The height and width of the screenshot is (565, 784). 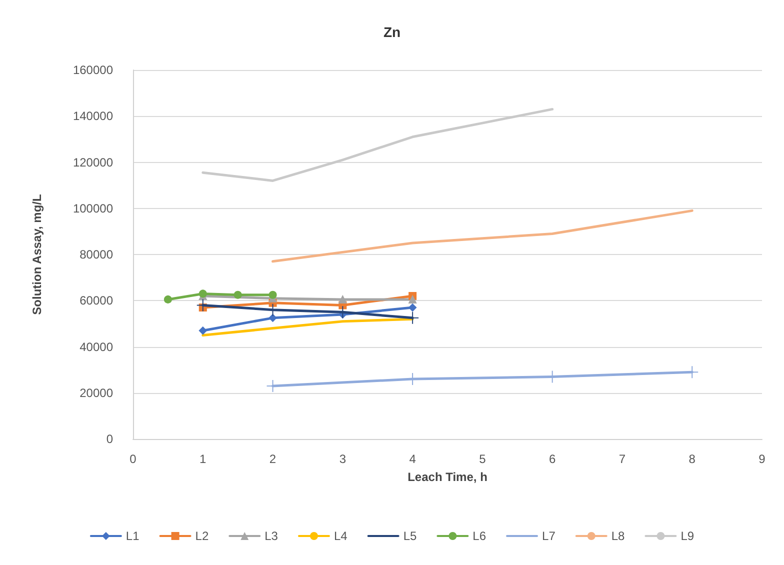 What do you see at coordinates (687, 536) in the screenshot?
I see `legend-label: L9` at bounding box center [687, 536].